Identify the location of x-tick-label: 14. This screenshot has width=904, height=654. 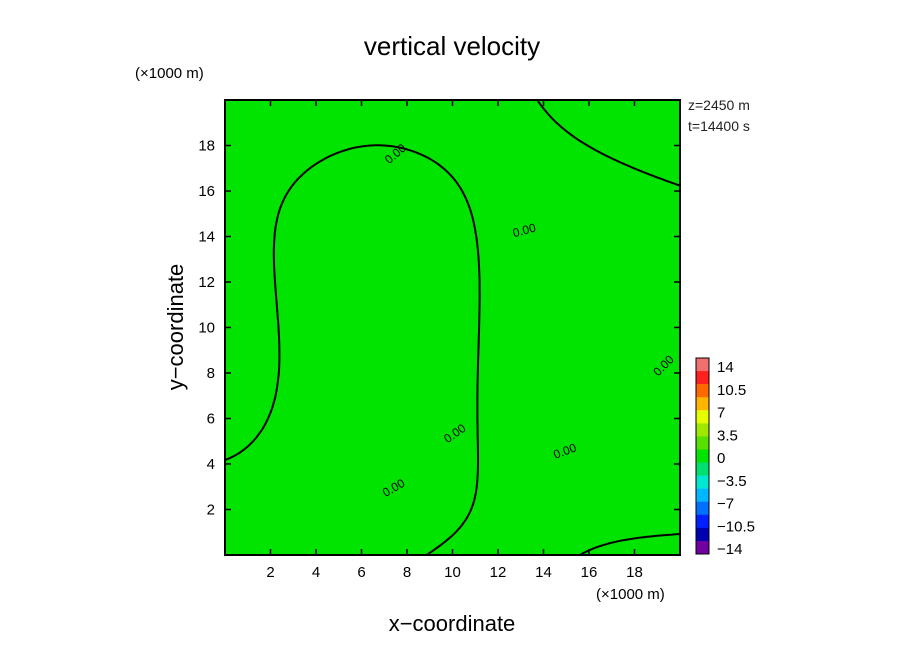
(543, 572).